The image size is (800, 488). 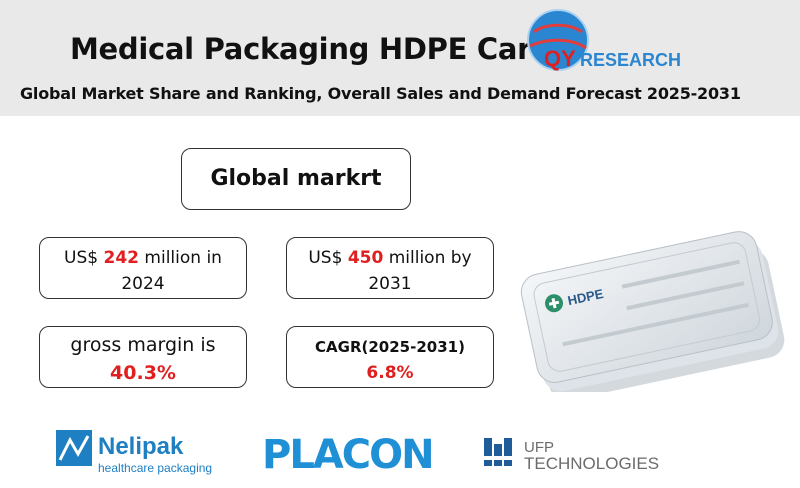 I want to click on placon-logo: PLACON, so click(x=348, y=453).